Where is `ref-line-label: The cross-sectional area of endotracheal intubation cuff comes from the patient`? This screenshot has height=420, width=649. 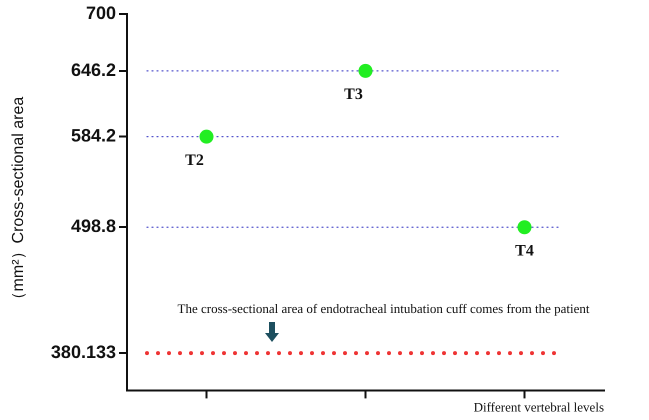
ref-line-label: The cross-sectional area of endotracheal intubation cuff comes from the patient is located at coordinates (384, 308).